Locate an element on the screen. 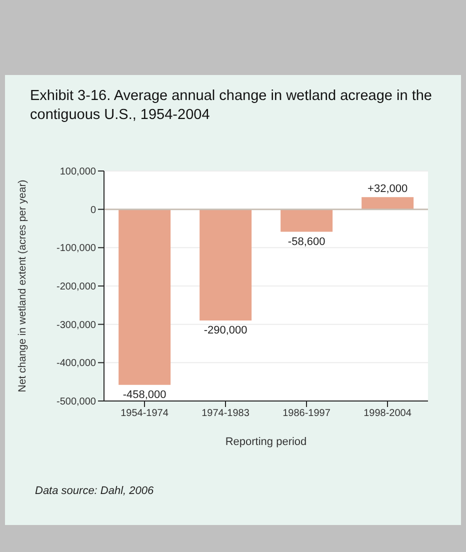 The height and width of the screenshot is (552, 466). data-label: -58,600 is located at coordinates (307, 242).